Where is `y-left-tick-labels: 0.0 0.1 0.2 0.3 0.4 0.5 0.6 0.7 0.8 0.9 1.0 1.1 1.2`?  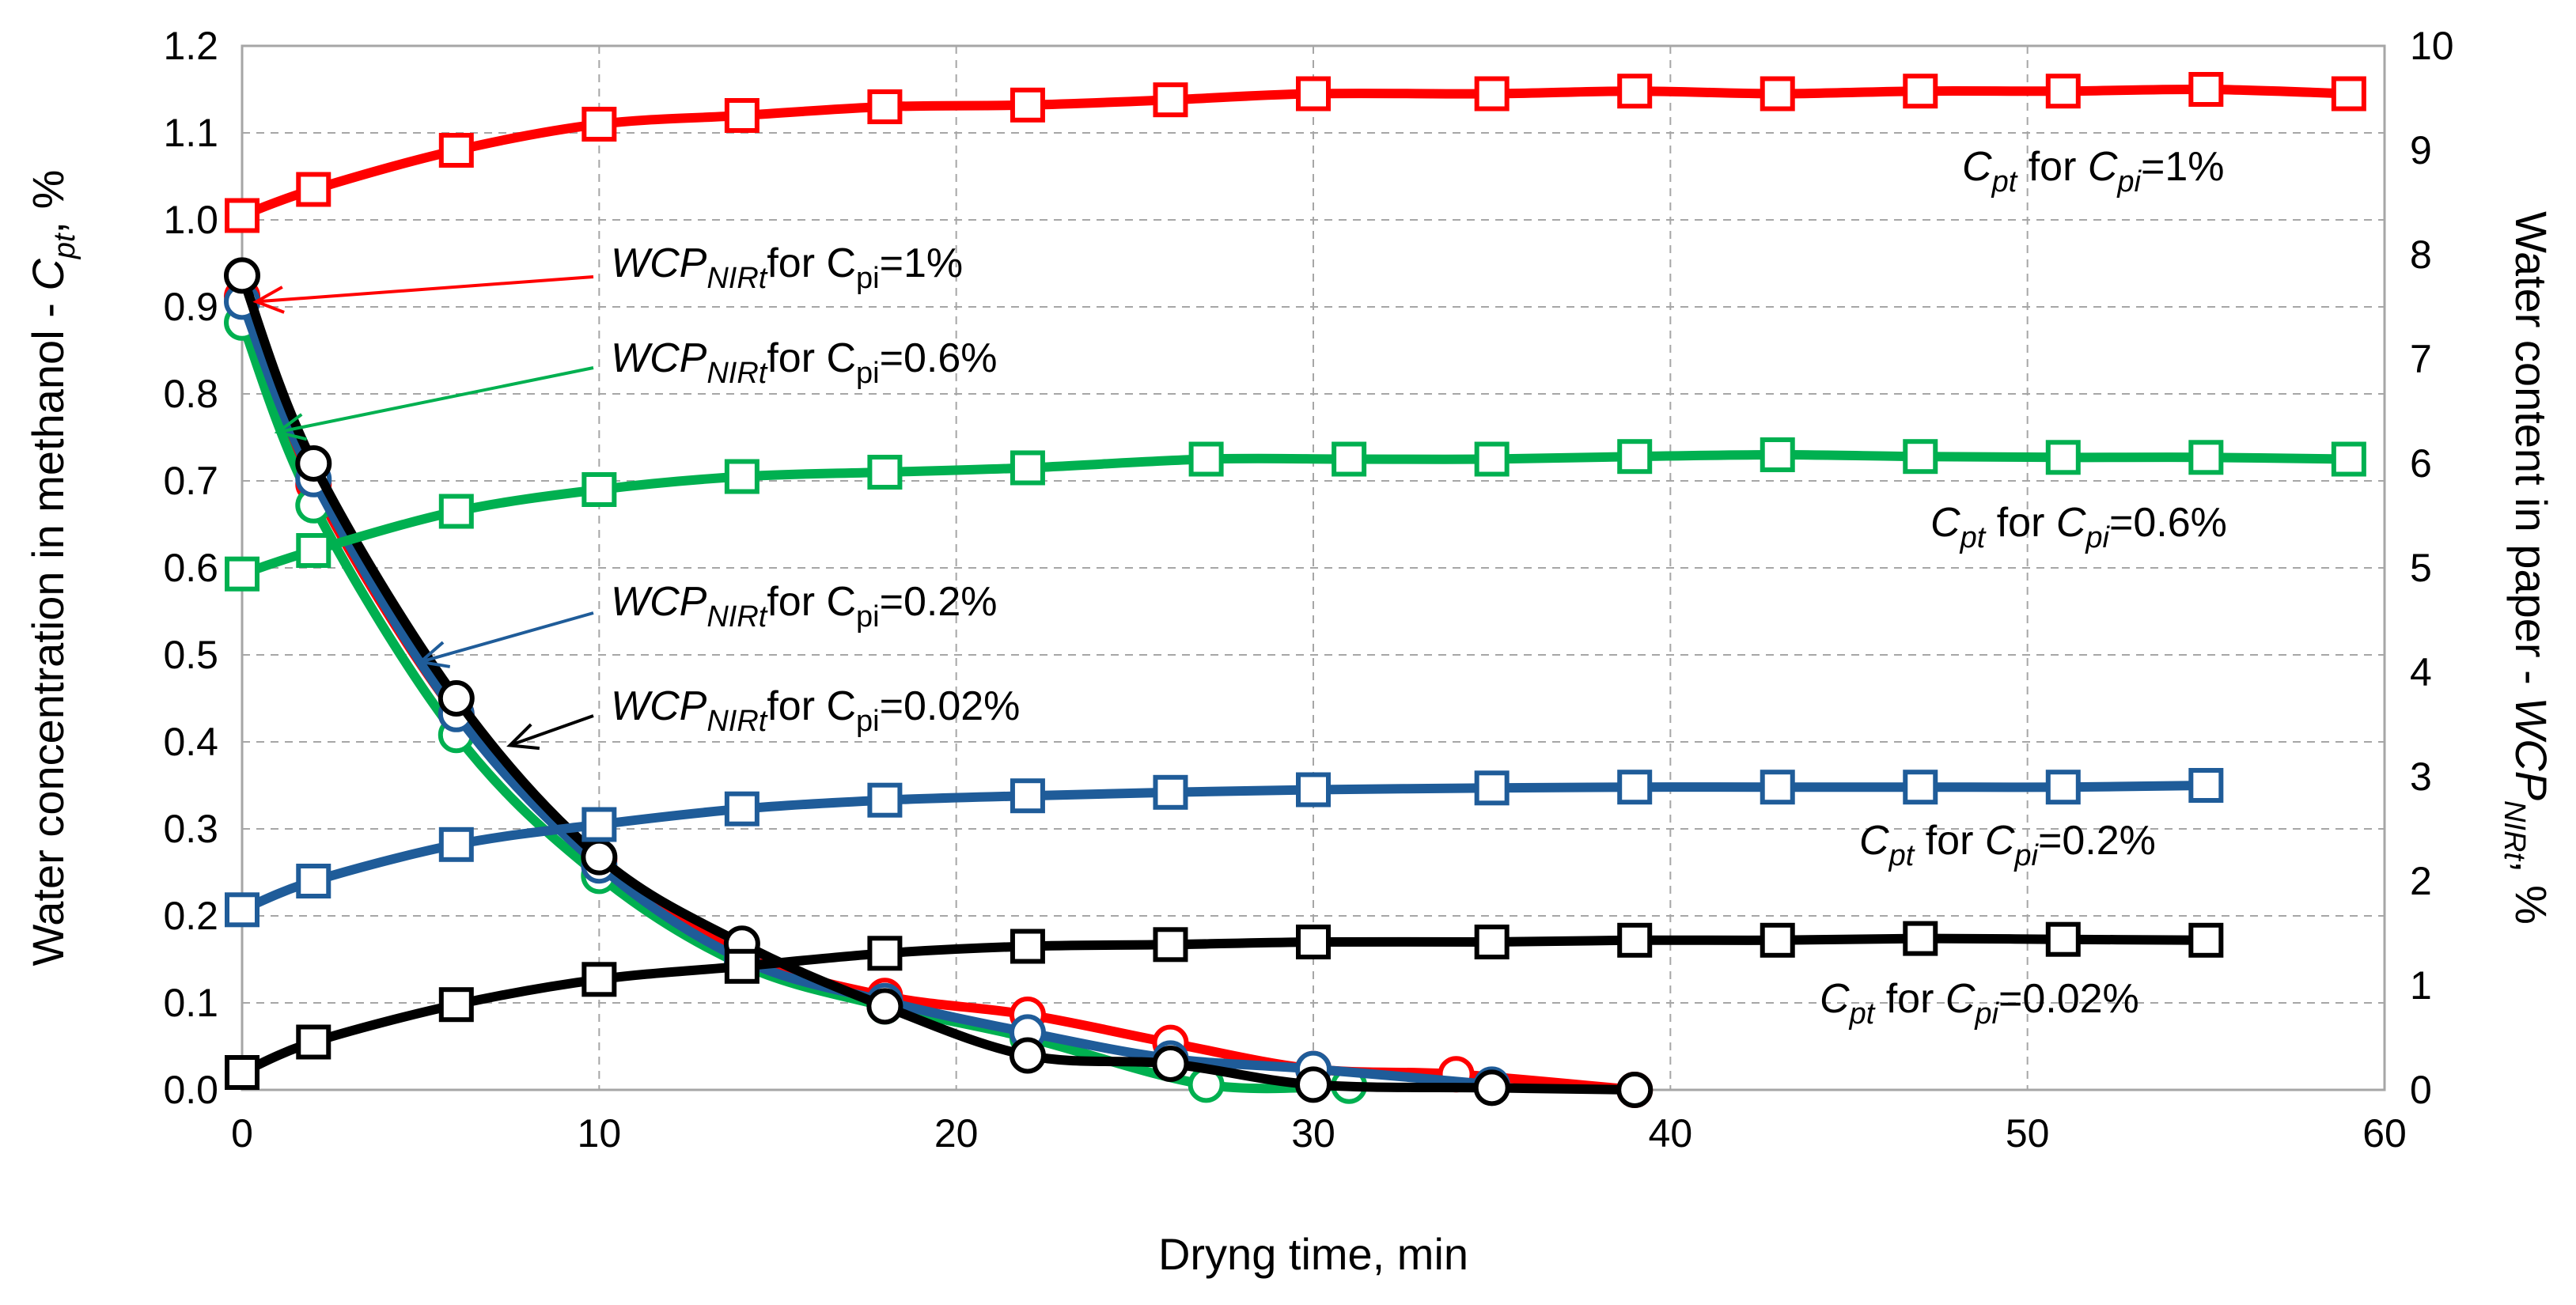
y-left-tick-labels: 0.0 0.1 0.2 0.3 0.4 0.5 0.6 0.7 0.8 0.9 1.0 1.1 1.2 is located at coordinates (190, 568).